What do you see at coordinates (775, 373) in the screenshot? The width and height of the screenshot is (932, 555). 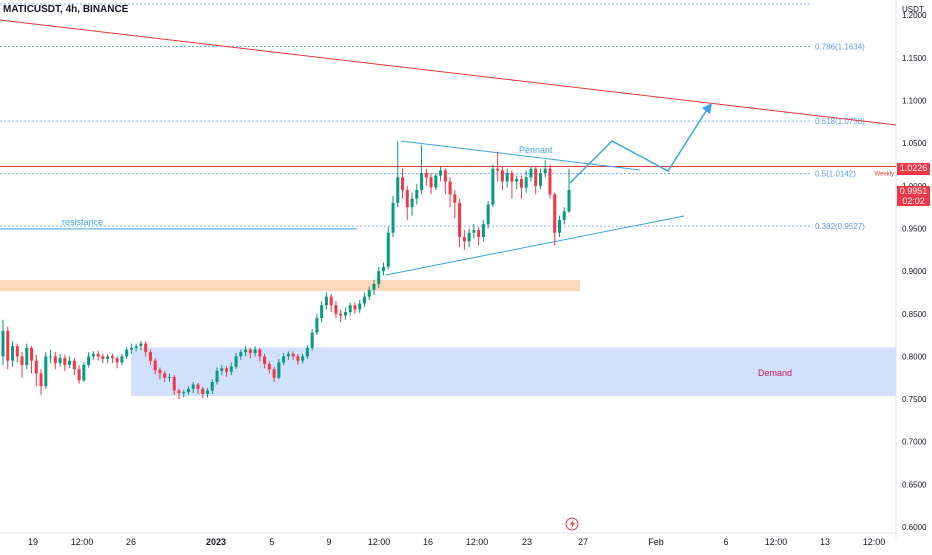 I see `demand-label: Demand` at bounding box center [775, 373].